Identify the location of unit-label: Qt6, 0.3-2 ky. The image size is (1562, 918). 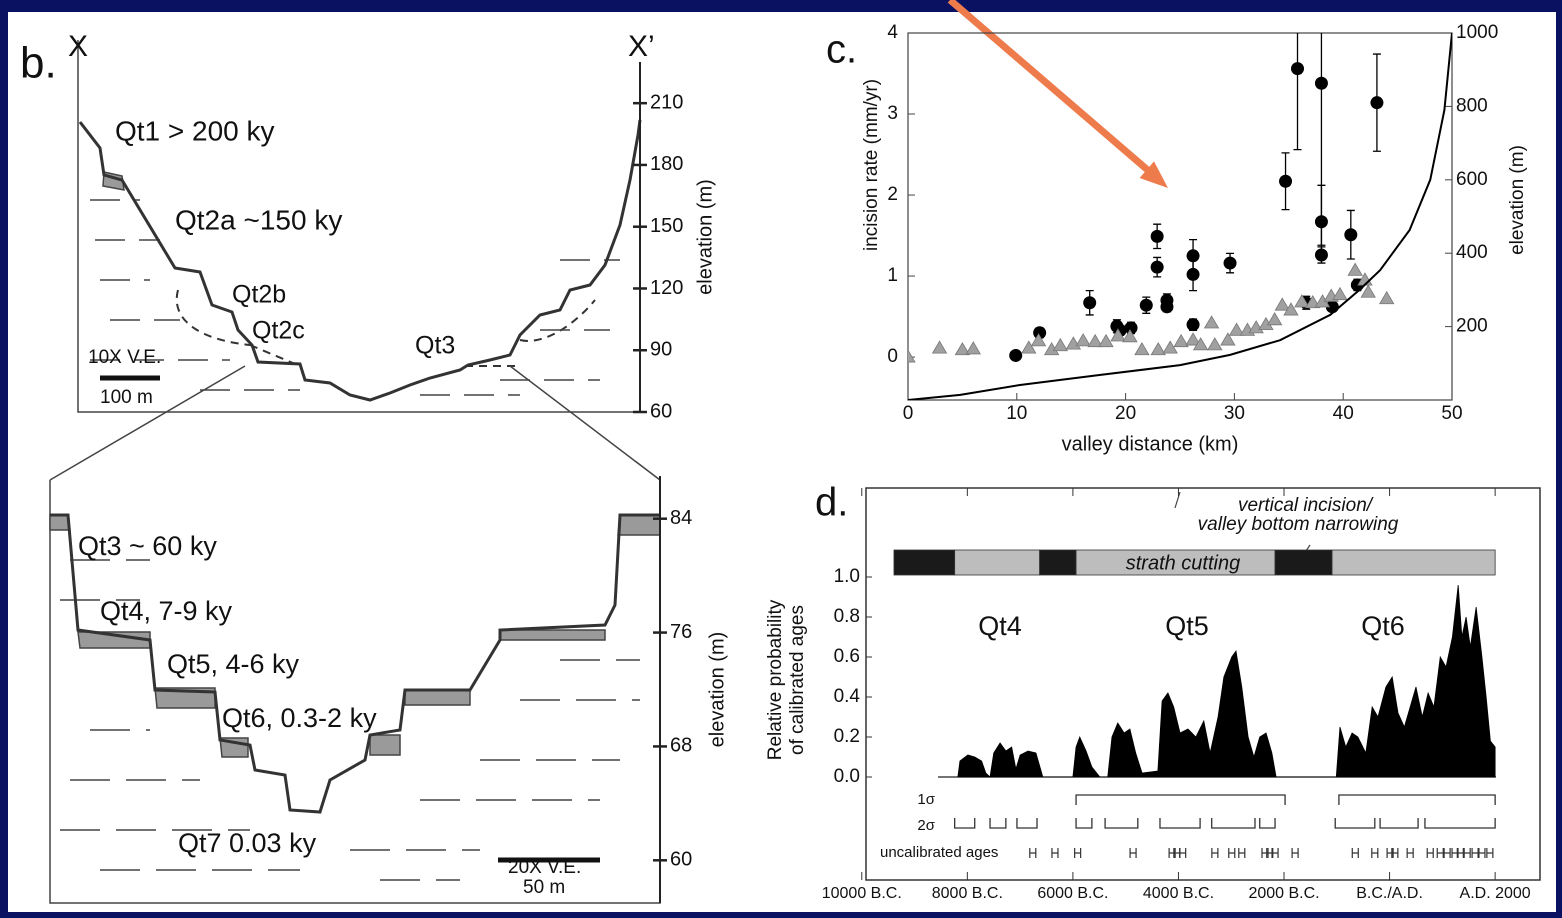
(299, 718).